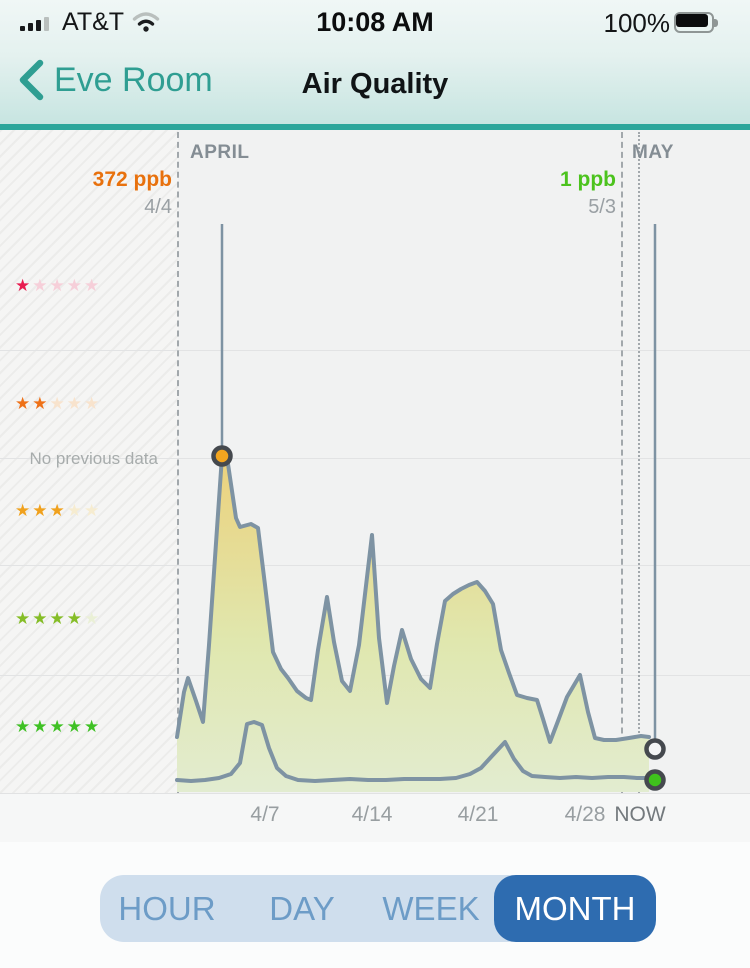  Describe the element at coordinates (548, 193) in the screenshot. I see `current-annotation: 1 ppb 5/3` at that location.